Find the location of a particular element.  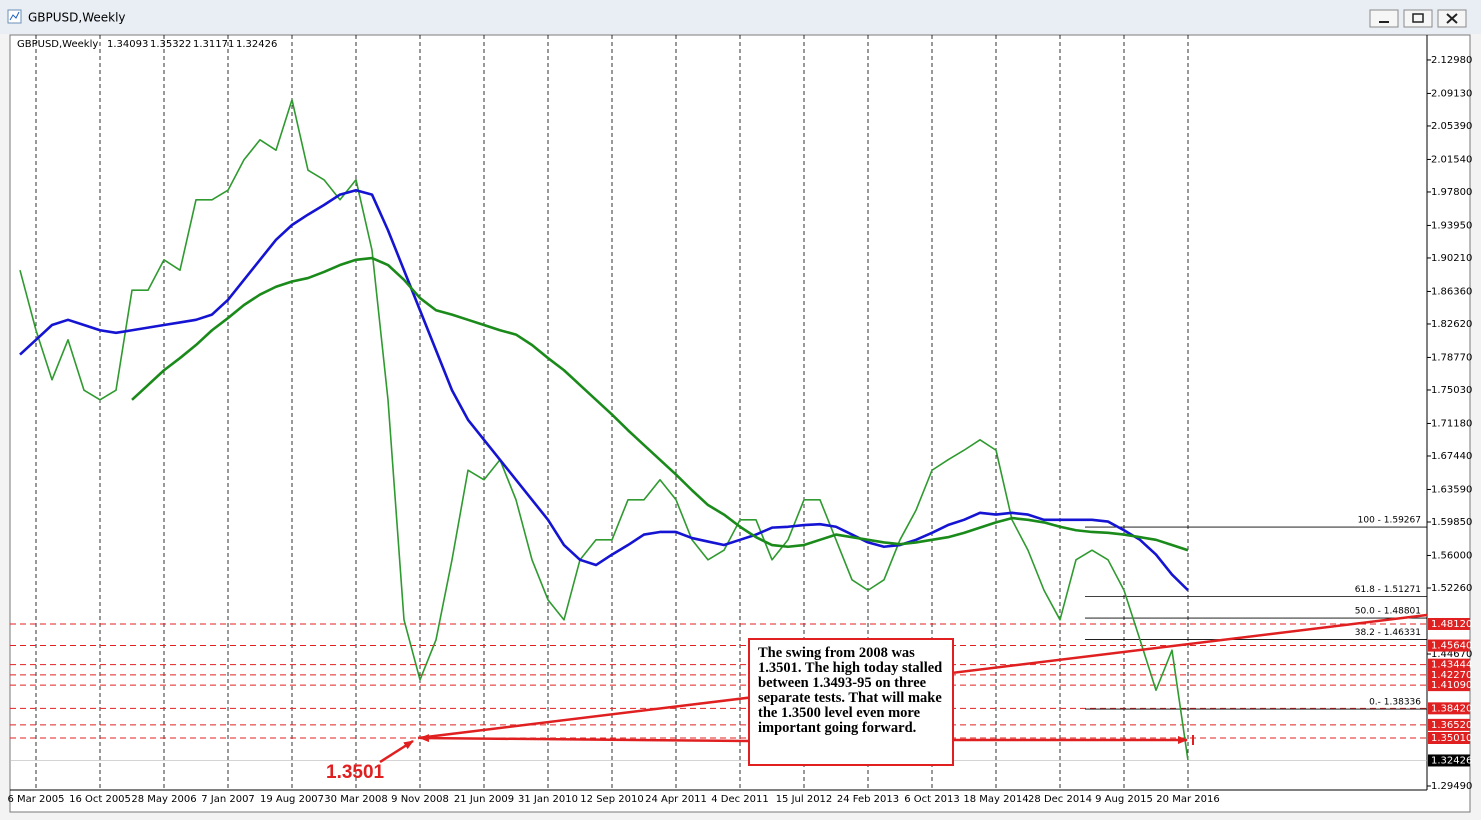

x-tick-label: 15 Jul 2012 is located at coordinates (804, 799).